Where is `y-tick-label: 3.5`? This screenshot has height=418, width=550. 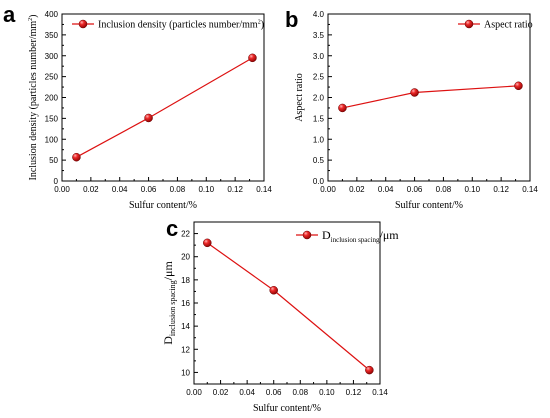
y-tick-label: 3.5 is located at coordinates (319, 35).